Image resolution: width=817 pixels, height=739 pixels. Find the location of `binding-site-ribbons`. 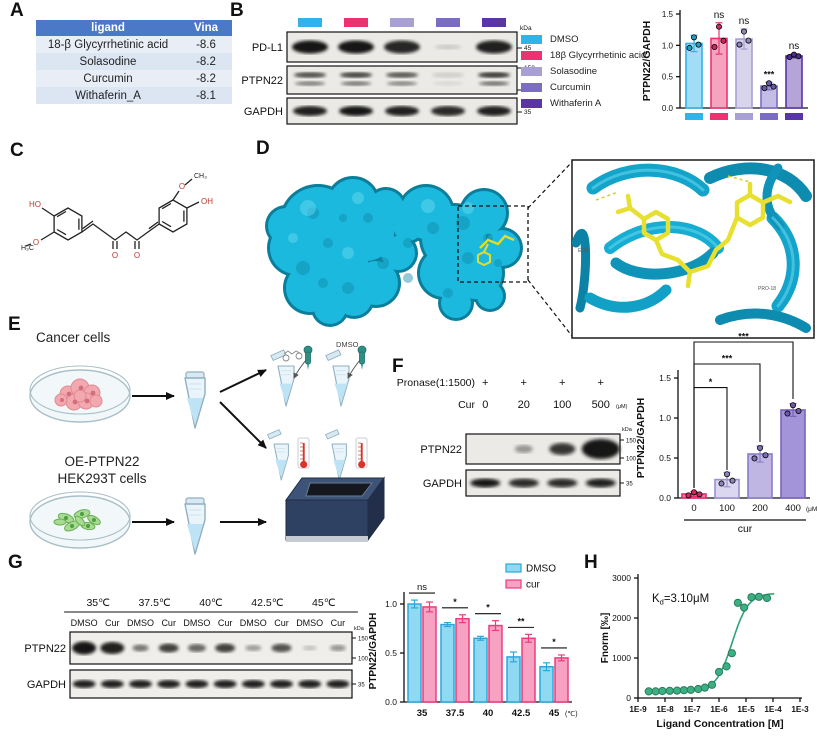

binding-site-ribbons is located at coordinates (692, 247).